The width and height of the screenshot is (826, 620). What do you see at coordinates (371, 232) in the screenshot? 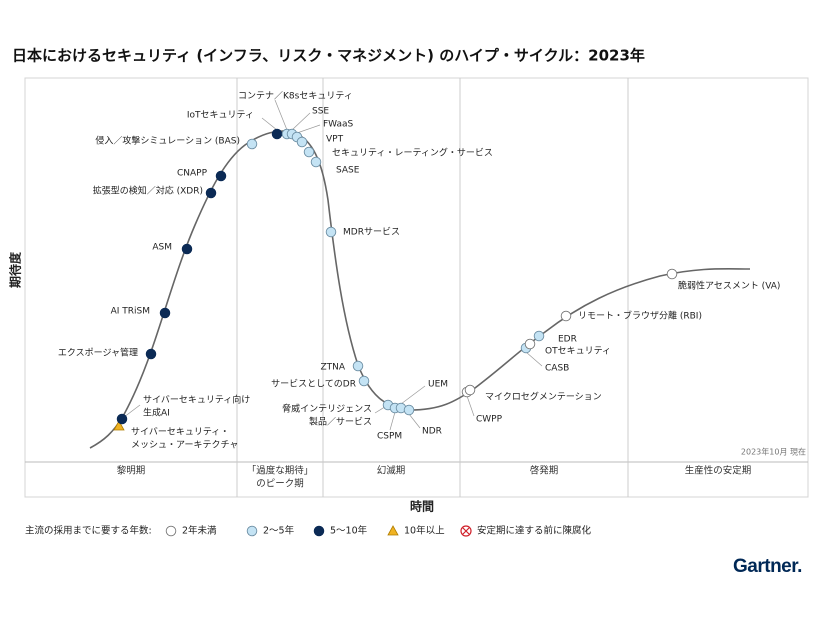
I see `node-label: MDRサービス` at bounding box center [371, 232].